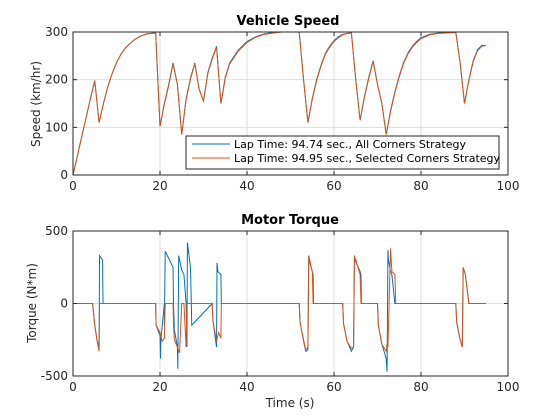 This screenshot has height=420, width=560. What do you see at coordinates (288, 21) in the screenshot?
I see `speed-chart-title: Vehicle Speed` at bounding box center [288, 21].